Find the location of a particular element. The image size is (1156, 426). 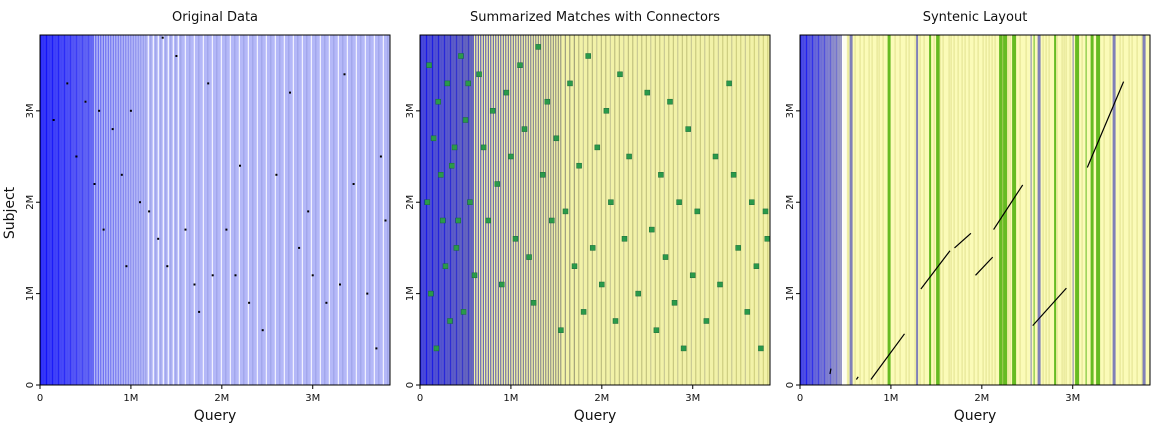

y-tick-label: 1M is located at coordinates (30, 293).